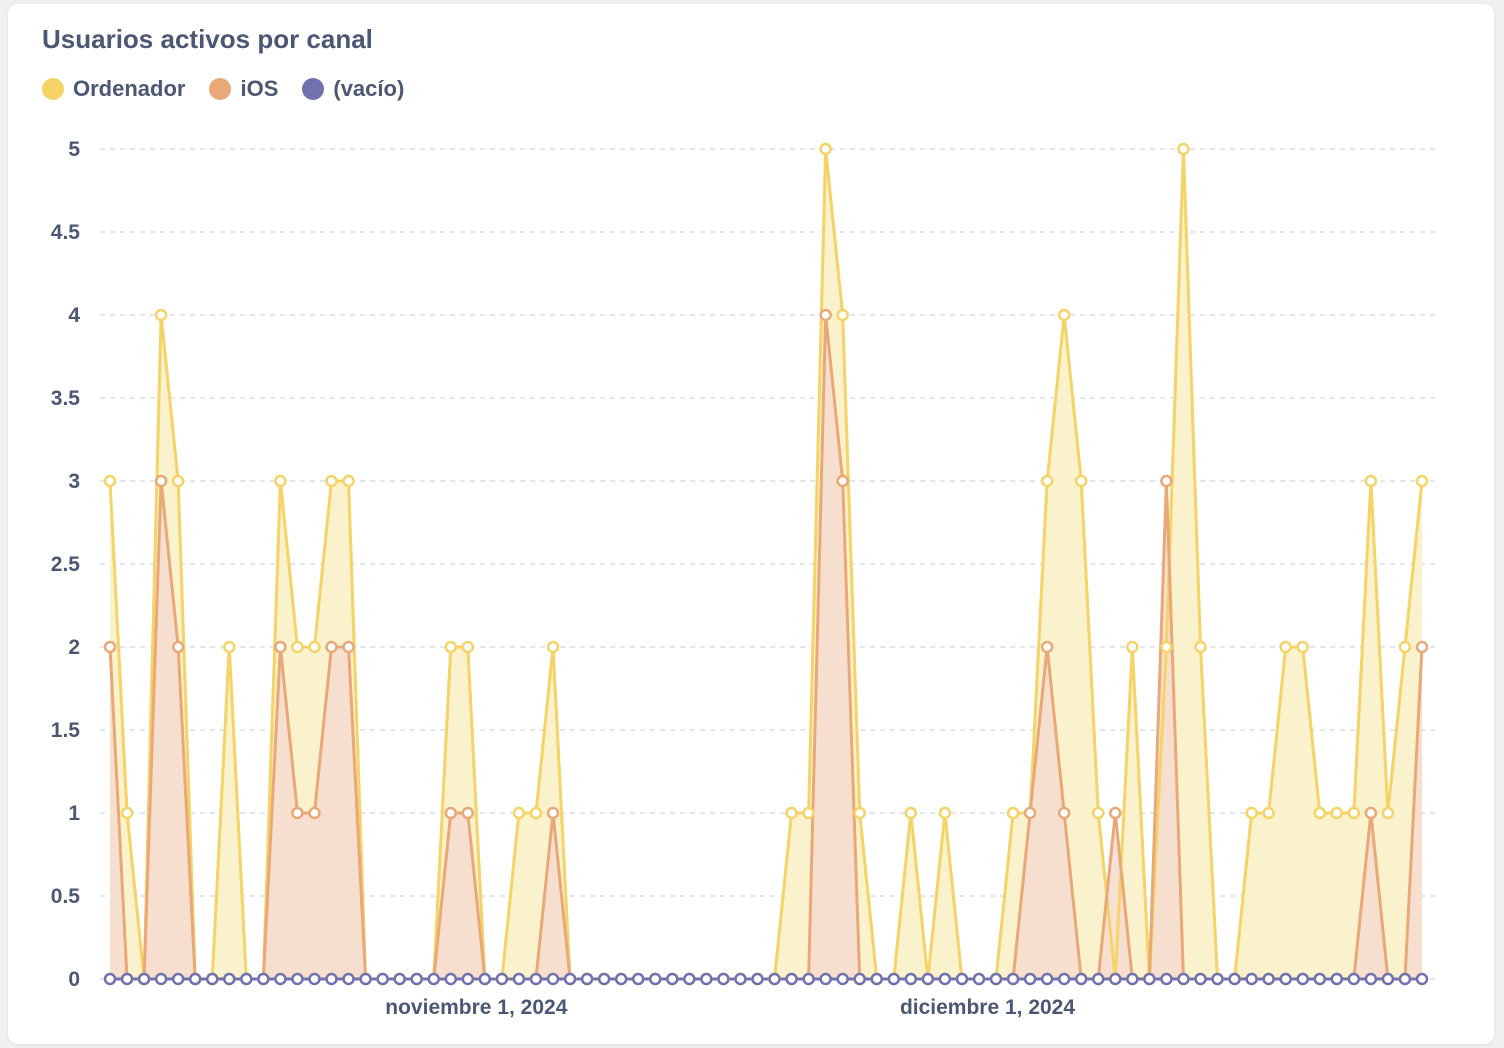 This screenshot has height=1048, width=1504. I want to click on legend-label-vacio: (vacío), so click(369, 88).